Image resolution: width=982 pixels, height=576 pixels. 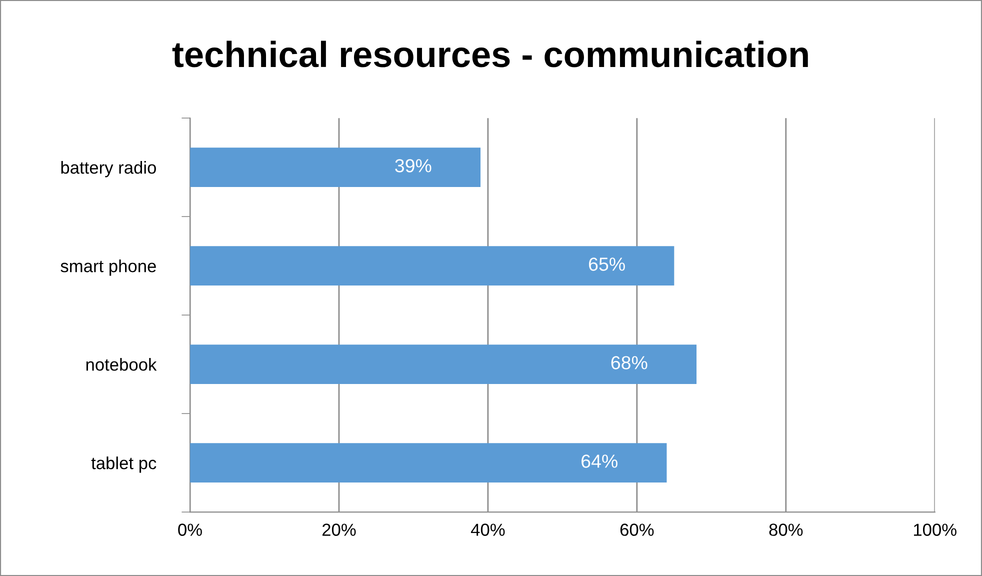 What do you see at coordinates (487, 530) in the screenshot?
I see `x-tick-label: 40%` at bounding box center [487, 530].